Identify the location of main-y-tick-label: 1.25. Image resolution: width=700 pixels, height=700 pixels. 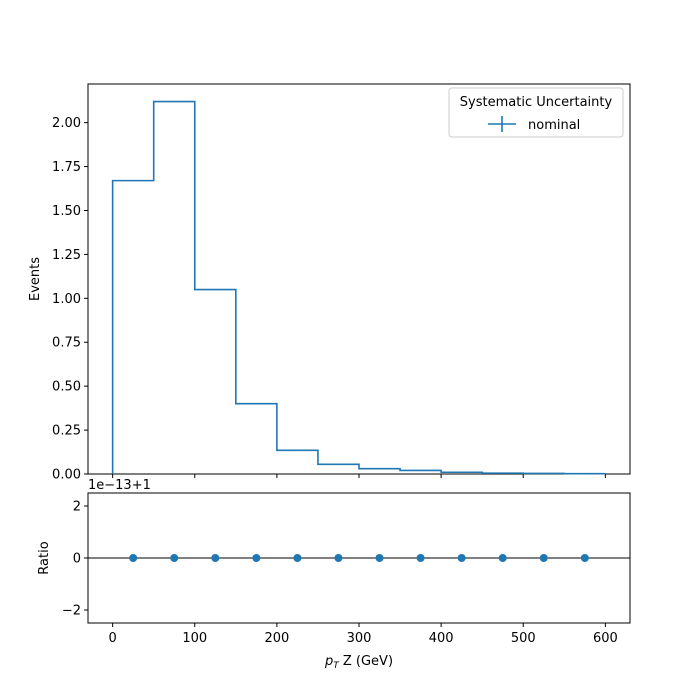
(66, 255).